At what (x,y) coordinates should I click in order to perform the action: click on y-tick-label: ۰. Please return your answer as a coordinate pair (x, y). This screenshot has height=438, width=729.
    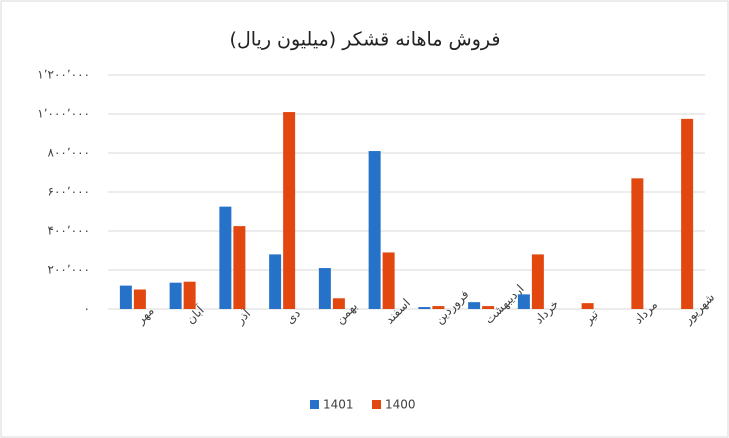
    Looking at the image, I should click on (87, 309).